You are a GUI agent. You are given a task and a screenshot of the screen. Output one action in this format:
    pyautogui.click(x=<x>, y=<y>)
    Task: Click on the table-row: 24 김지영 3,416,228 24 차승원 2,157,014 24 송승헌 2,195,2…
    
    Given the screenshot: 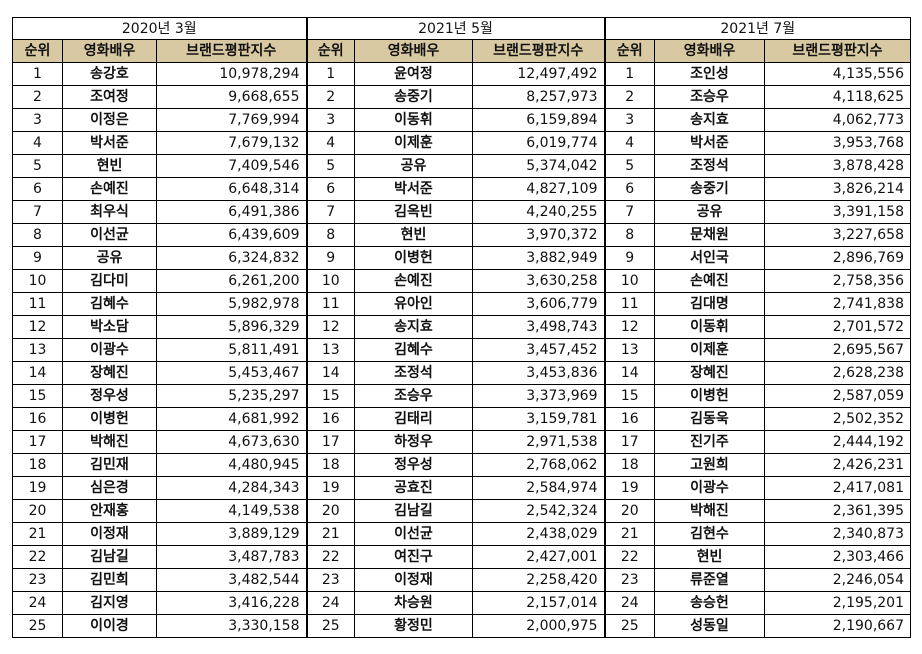 What is the action you would take?
    pyautogui.click(x=461, y=603)
    